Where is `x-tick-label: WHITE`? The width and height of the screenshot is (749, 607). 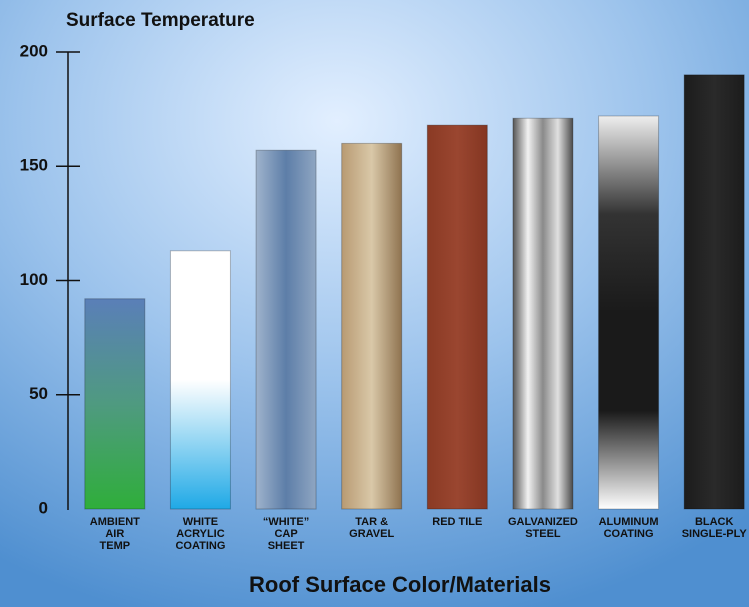
x-tick-label: WHITE is located at coordinates (200, 522).